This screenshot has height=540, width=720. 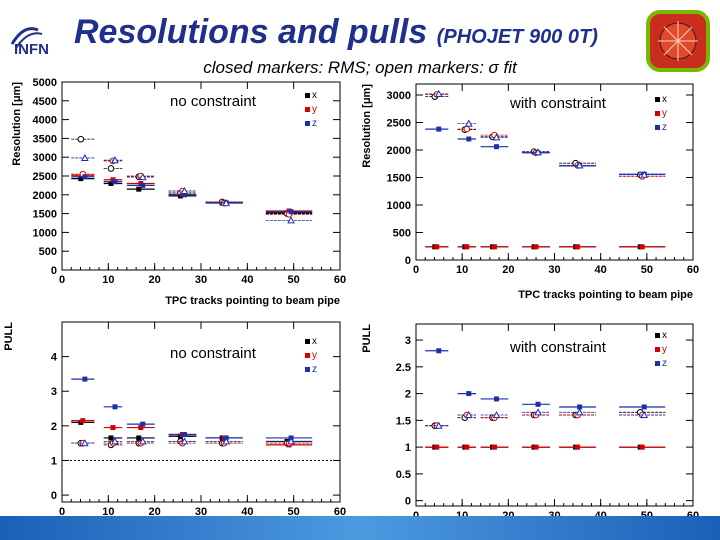 I want to click on slide-subtitle: closed markers: RMS; open markers: σ fit, so click(x=360, y=67).